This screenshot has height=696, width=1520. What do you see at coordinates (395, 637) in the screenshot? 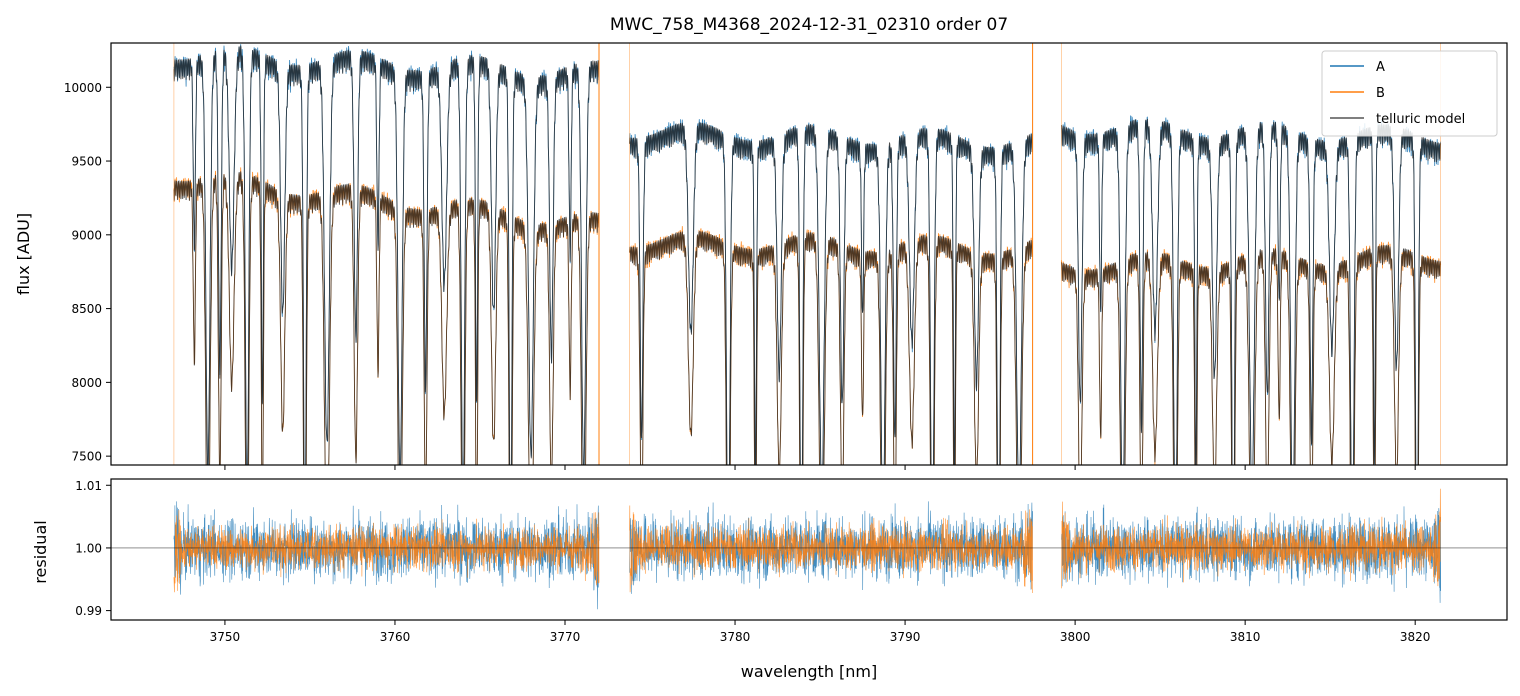
I see `x-tick-label: 3760` at bounding box center [395, 637].